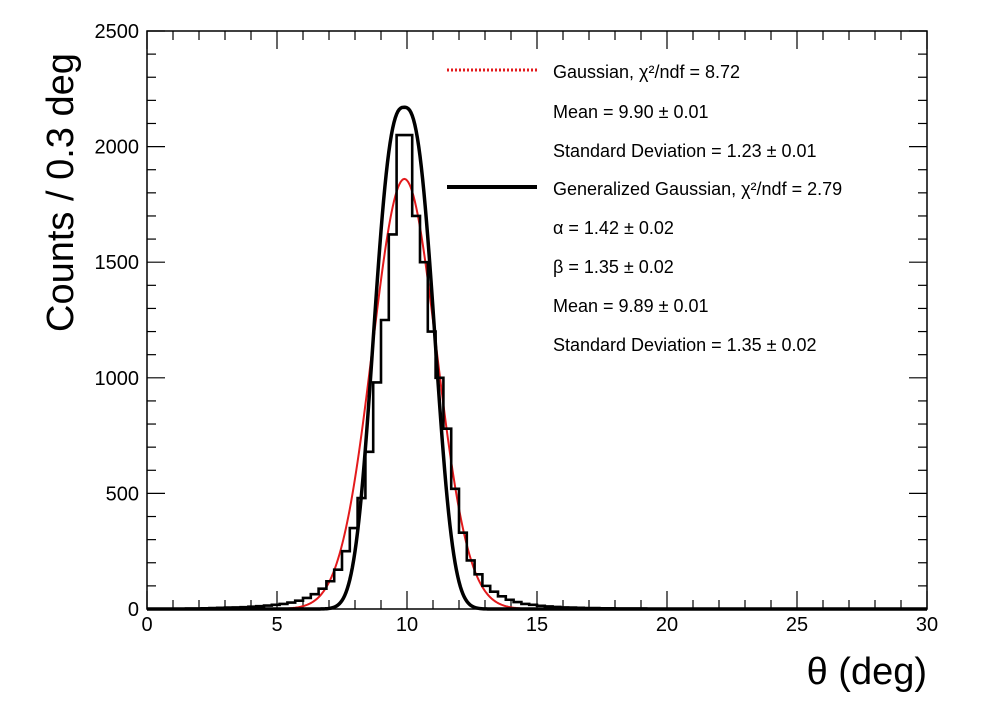 The width and height of the screenshot is (990, 723). What do you see at coordinates (117, 148) in the screenshot?
I see `y-tick-label: 2000` at bounding box center [117, 148].